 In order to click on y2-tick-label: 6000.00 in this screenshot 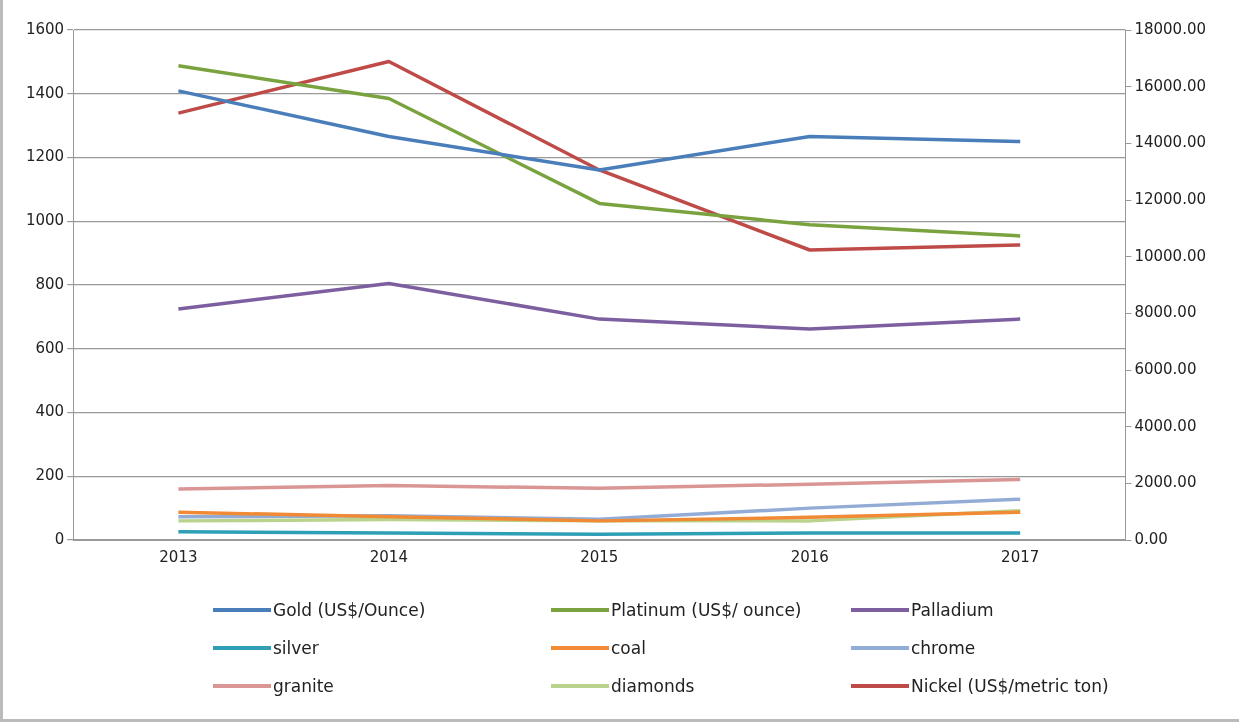, I will do `click(1165, 368)`.